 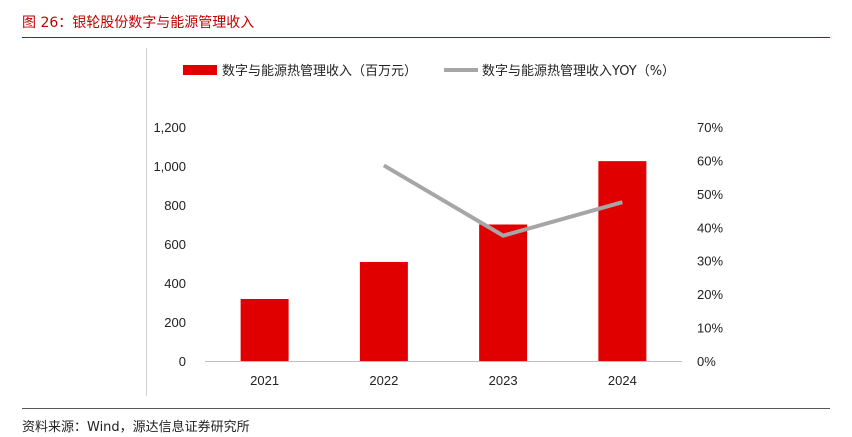 What do you see at coordinates (429, 71) in the screenshot?
I see `legend: 数字与能源热管理收入（百万元） 数字与能源热管理收入YOY（%）` at bounding box center [429, 71].